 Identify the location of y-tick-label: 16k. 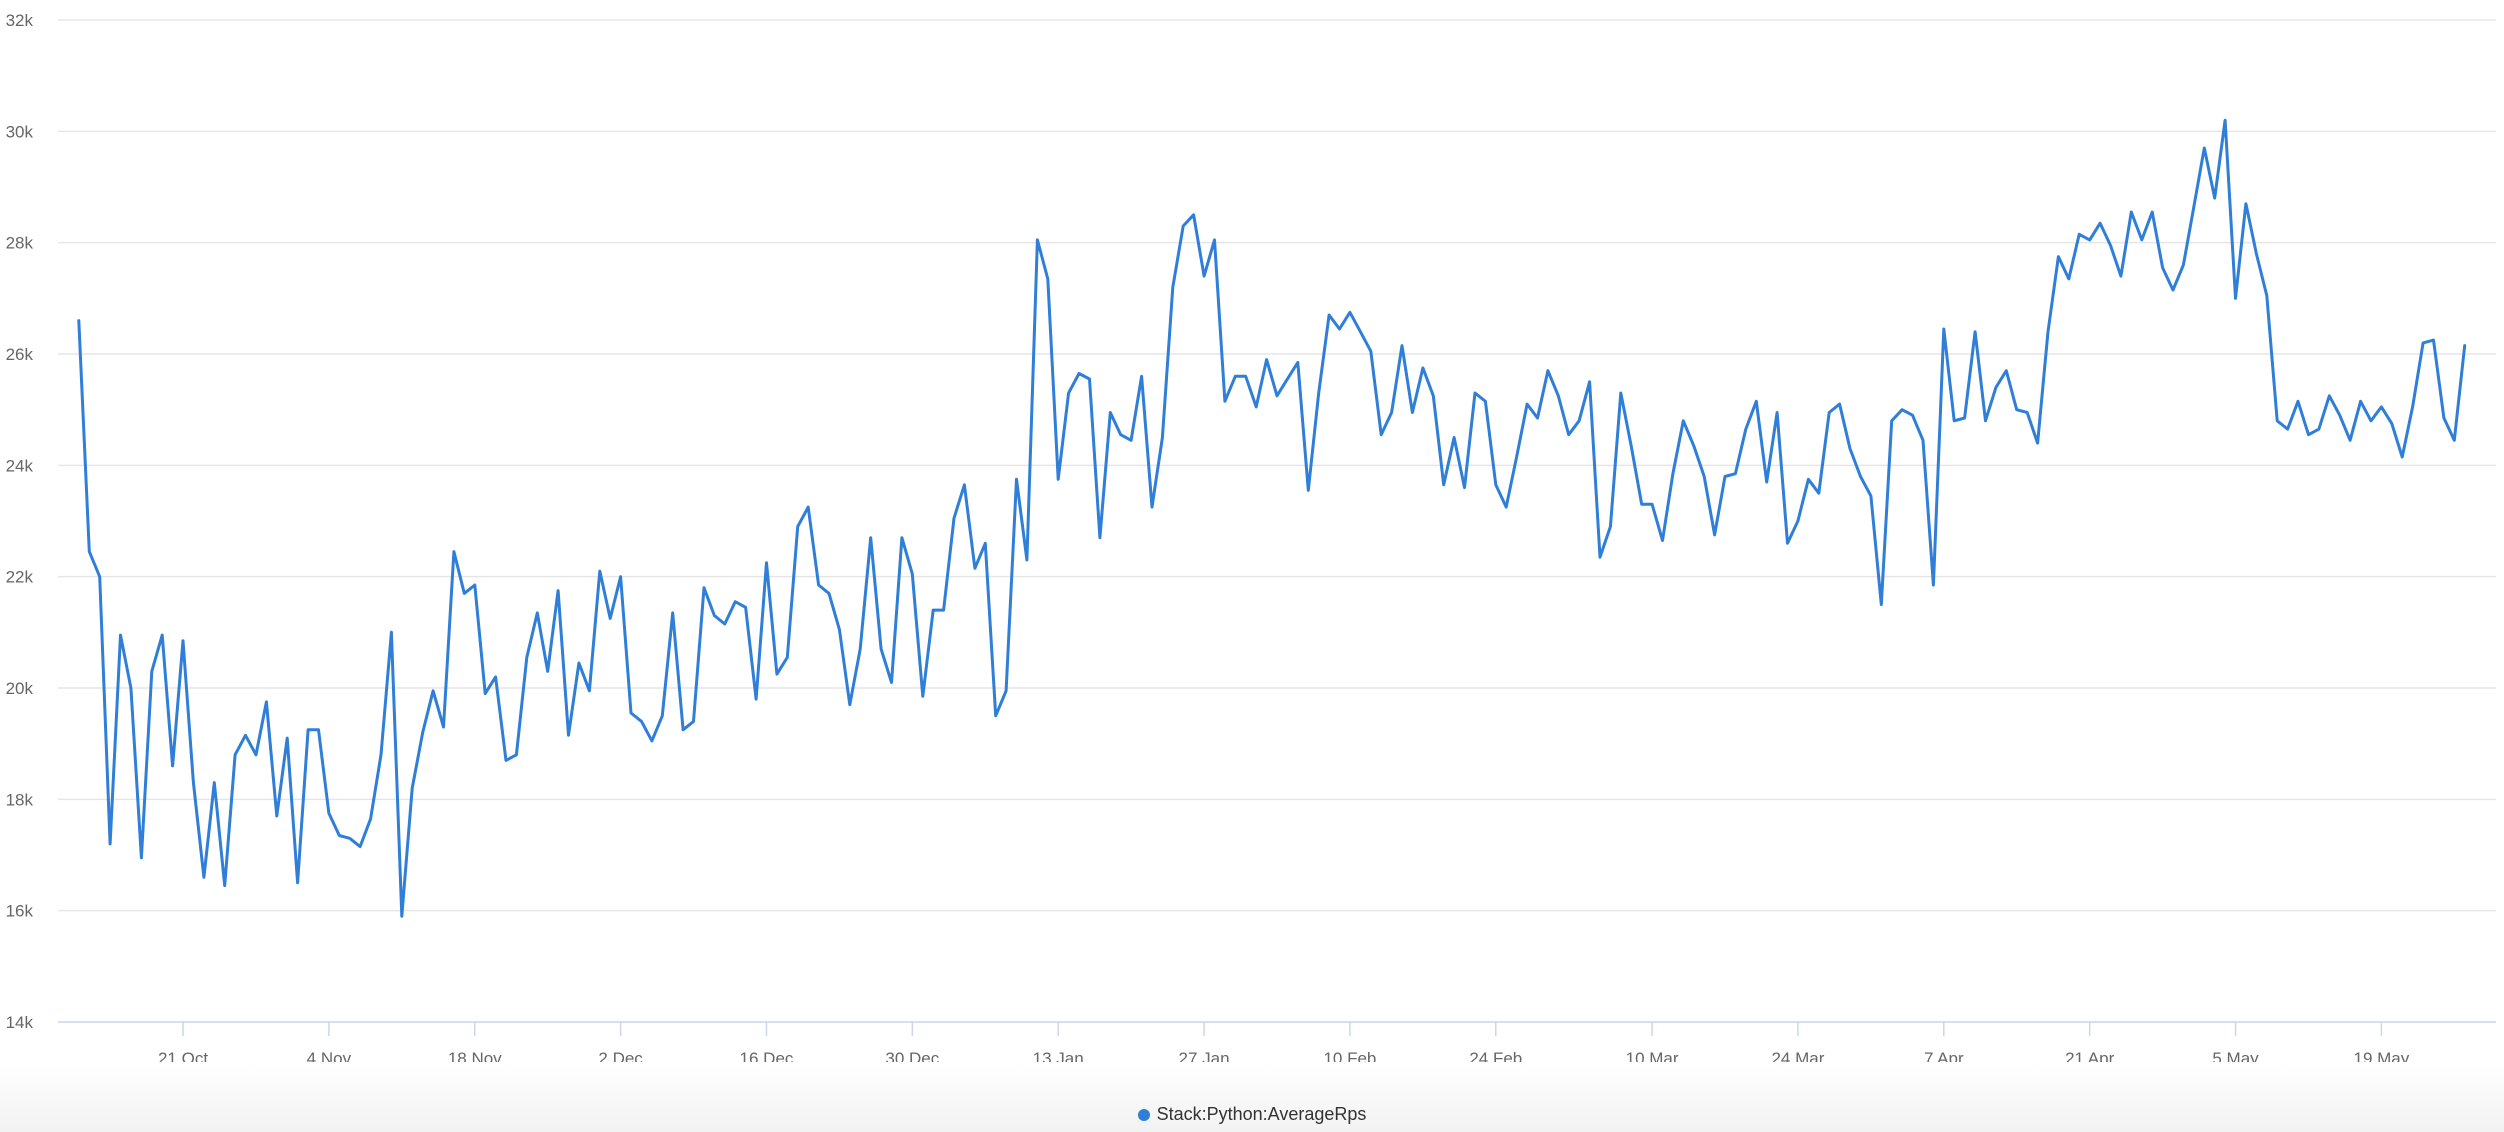
(20, 911).